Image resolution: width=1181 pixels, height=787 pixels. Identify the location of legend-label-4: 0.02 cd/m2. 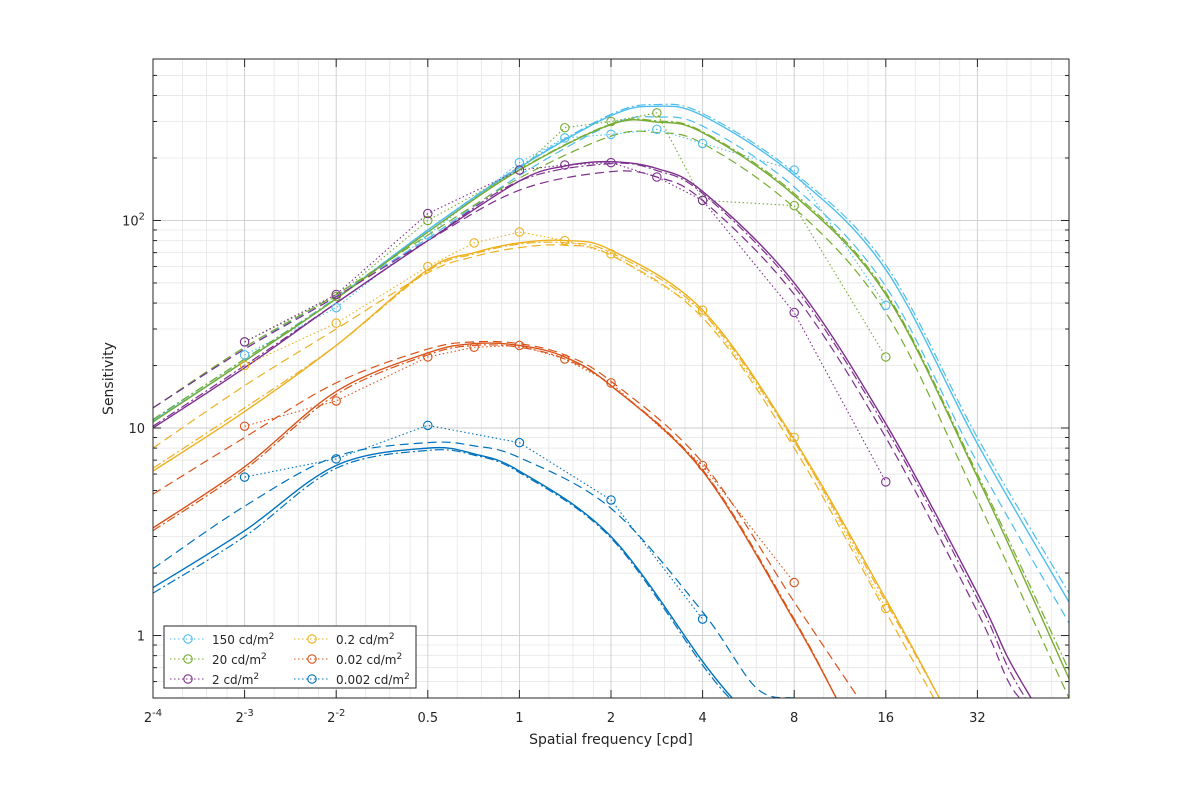
(369, 659).